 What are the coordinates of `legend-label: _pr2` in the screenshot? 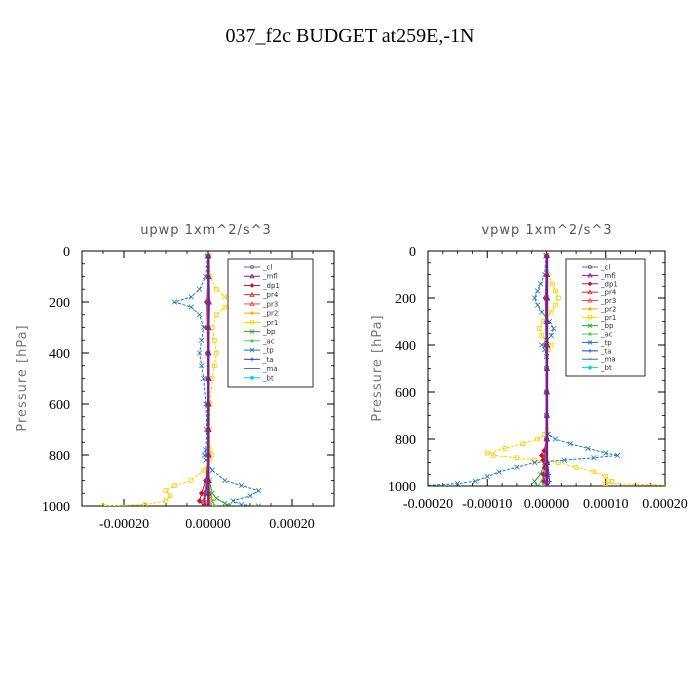 It's located at (270, 314).